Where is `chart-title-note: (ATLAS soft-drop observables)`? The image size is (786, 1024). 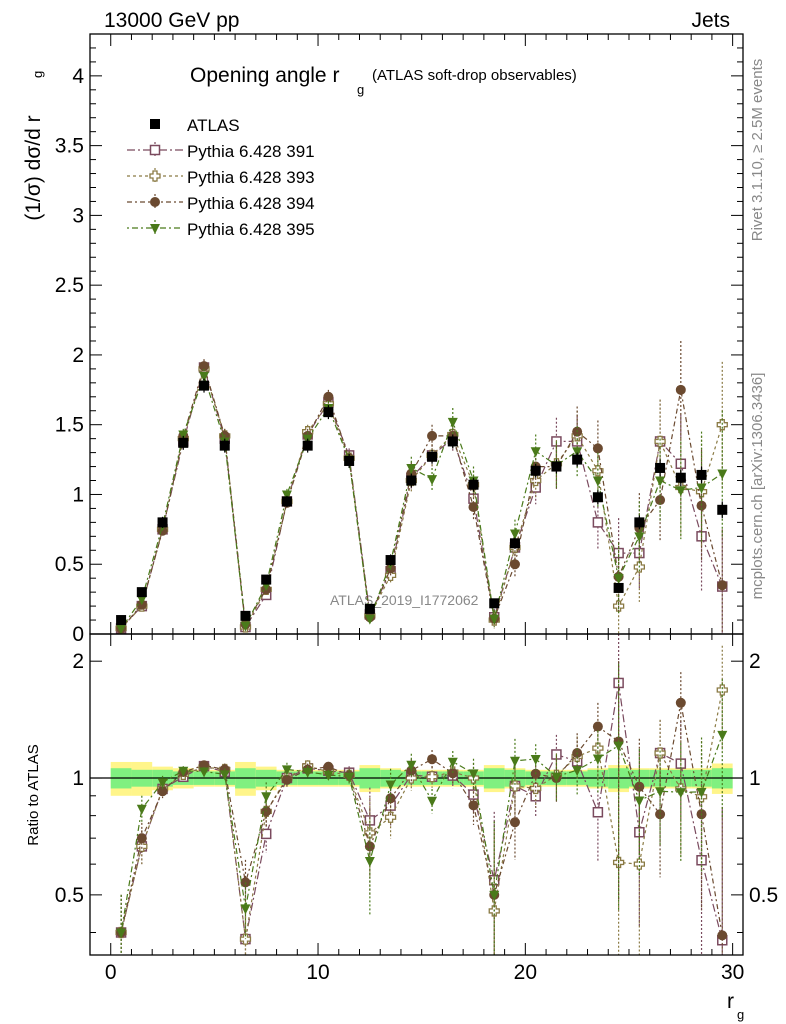
chart-title-note: (ATLAS soft-drop observables) is located at coordinates (474, 75).